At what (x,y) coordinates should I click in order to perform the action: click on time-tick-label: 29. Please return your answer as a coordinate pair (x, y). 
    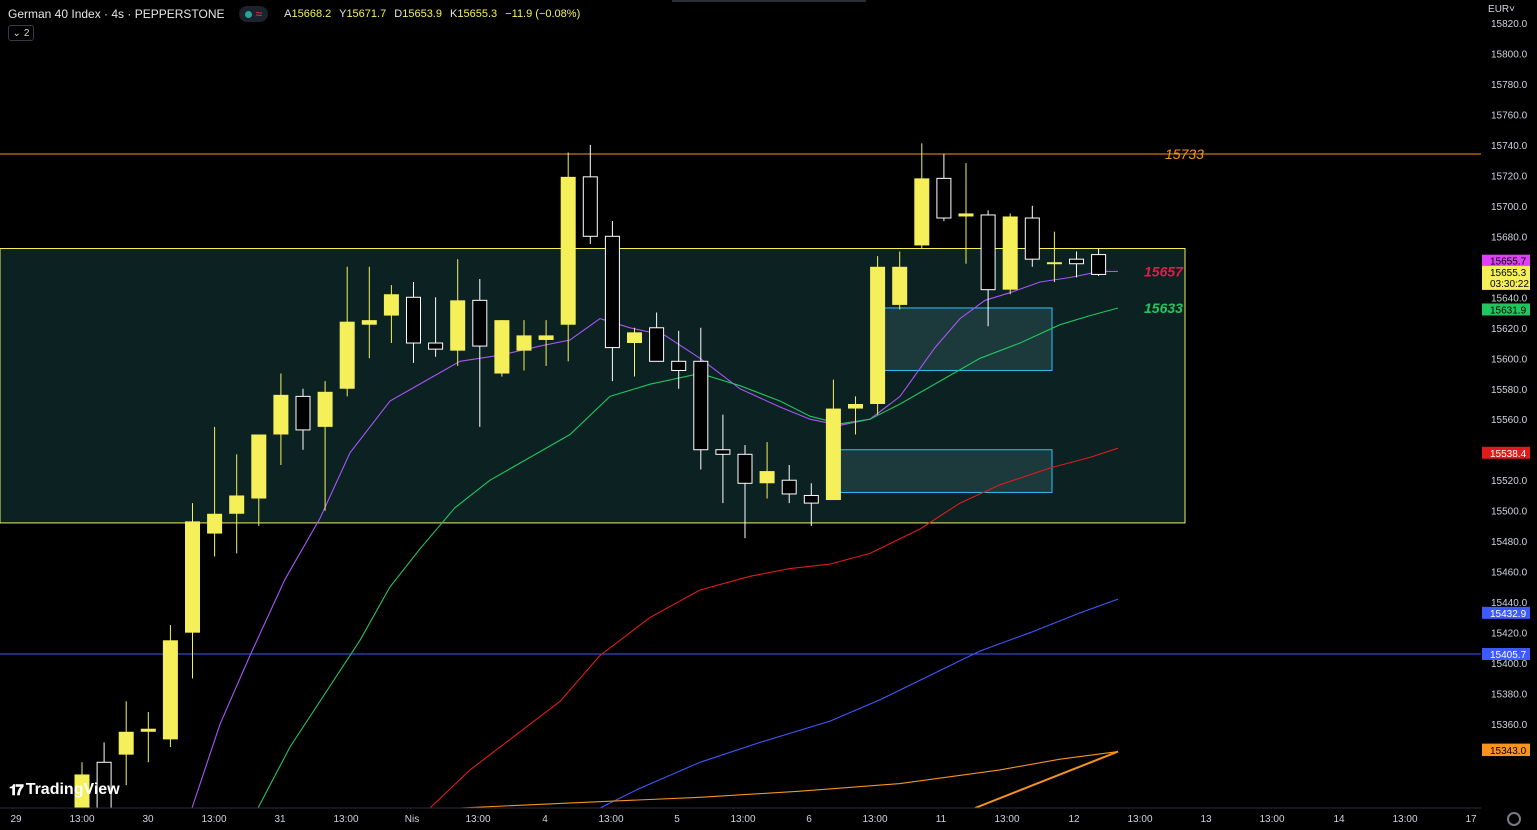
    Looking at the image, I should click on (16, 819).